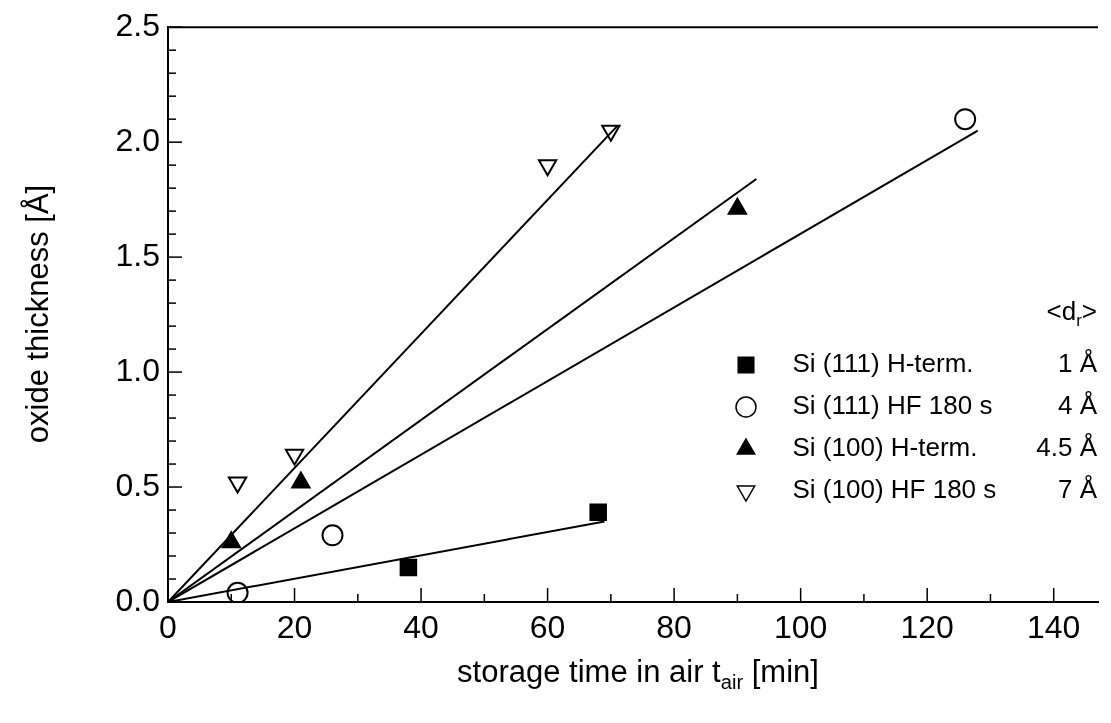  I want to click on y-tick-label: 1.0, so click(137, 369).